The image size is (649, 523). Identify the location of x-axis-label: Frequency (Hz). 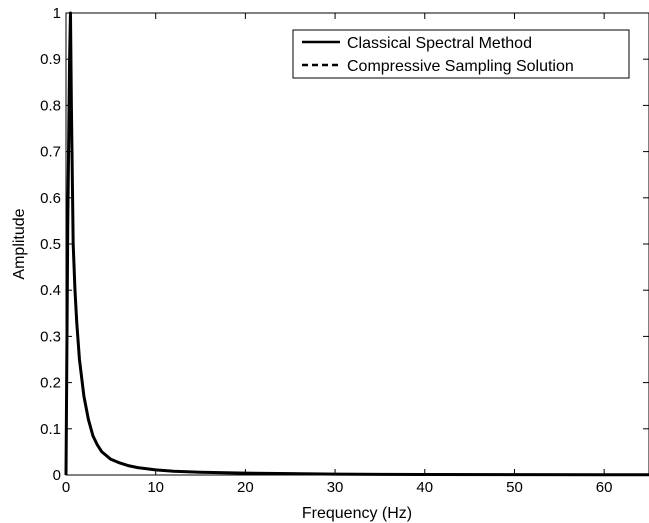
(357, 513).